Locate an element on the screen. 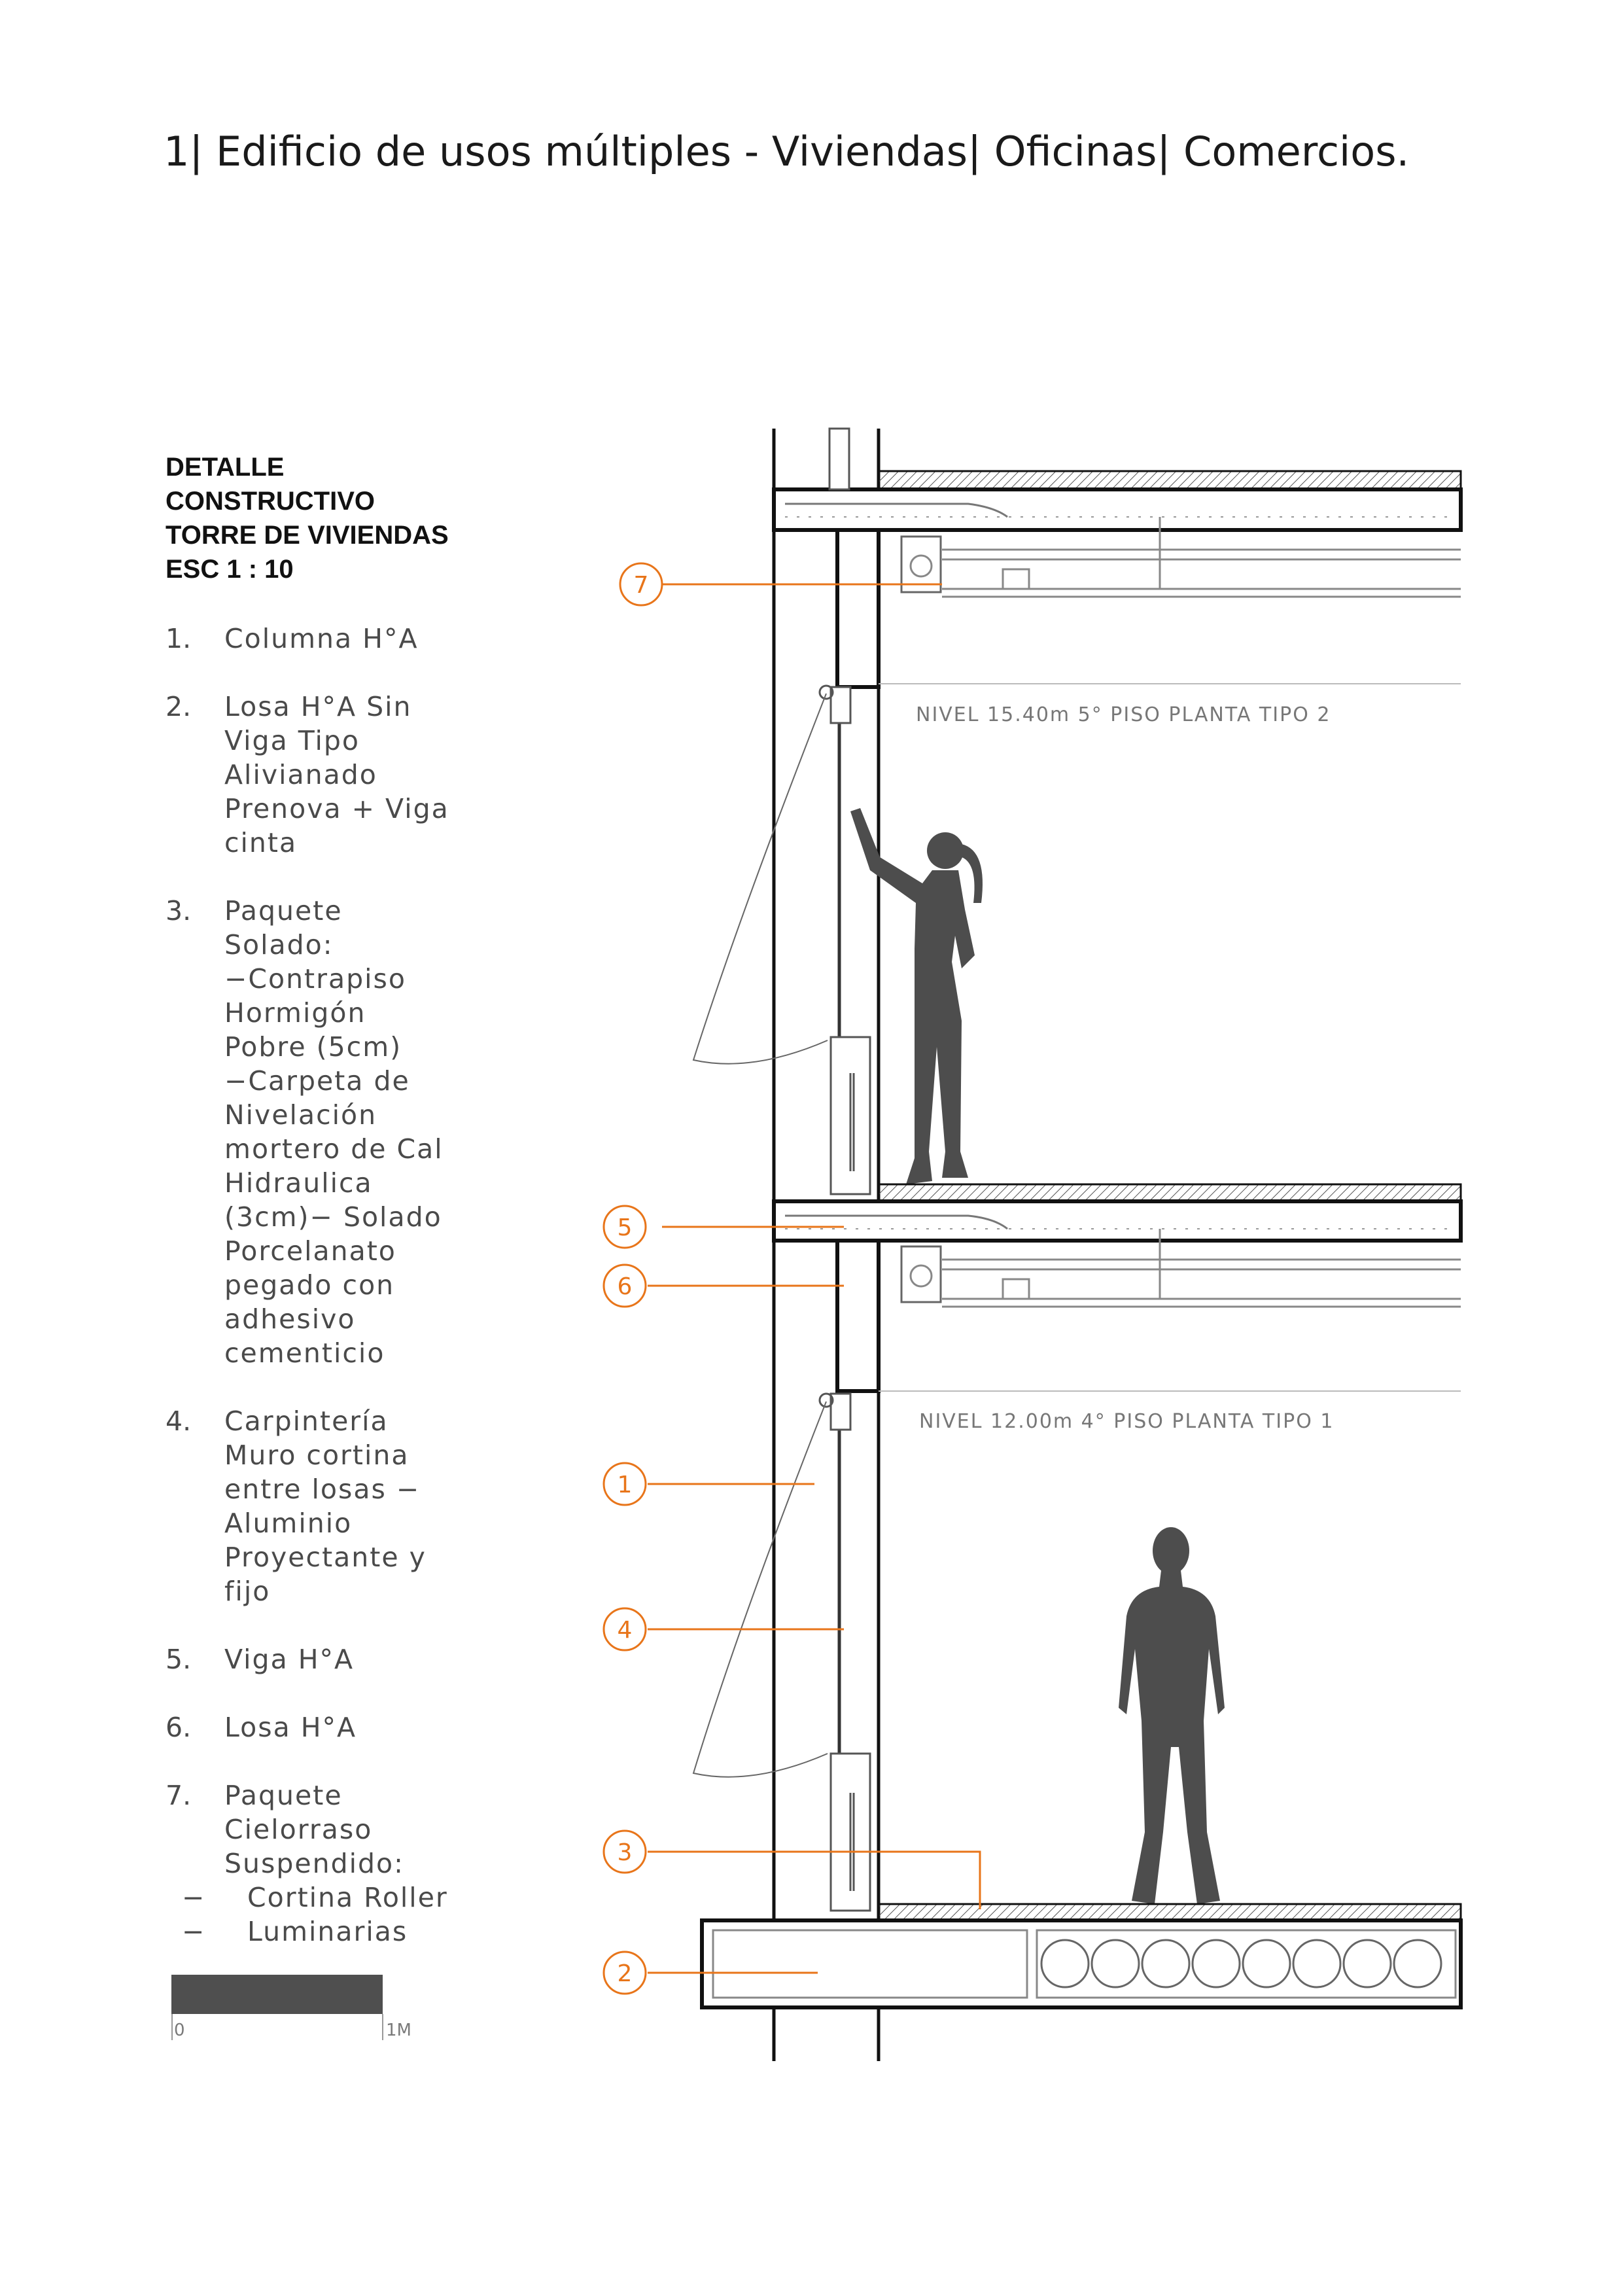  middle-slab is located at coordinates (1117, 1288).